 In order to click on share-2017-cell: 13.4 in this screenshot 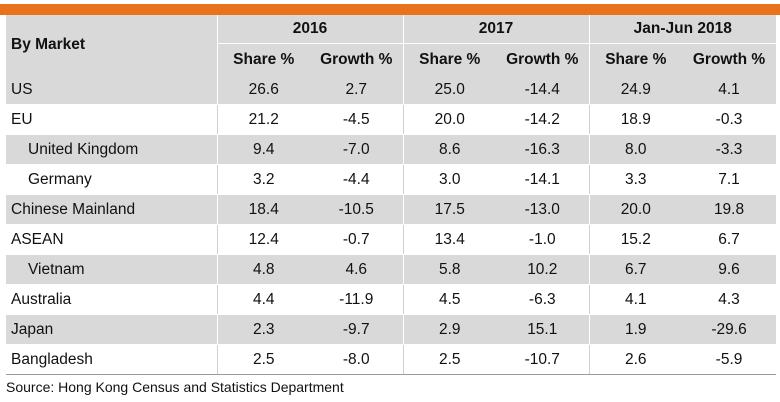, I will do `click(449, 239)`.